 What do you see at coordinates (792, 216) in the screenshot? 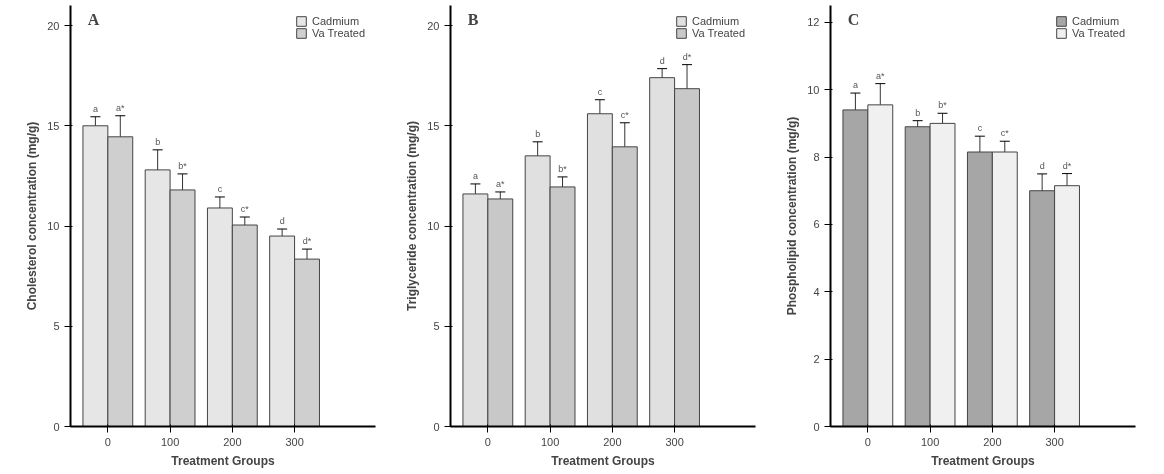
I see `y-axis-title: Phospholipid concentration (mg/g)` at bounding box center [792, 216].